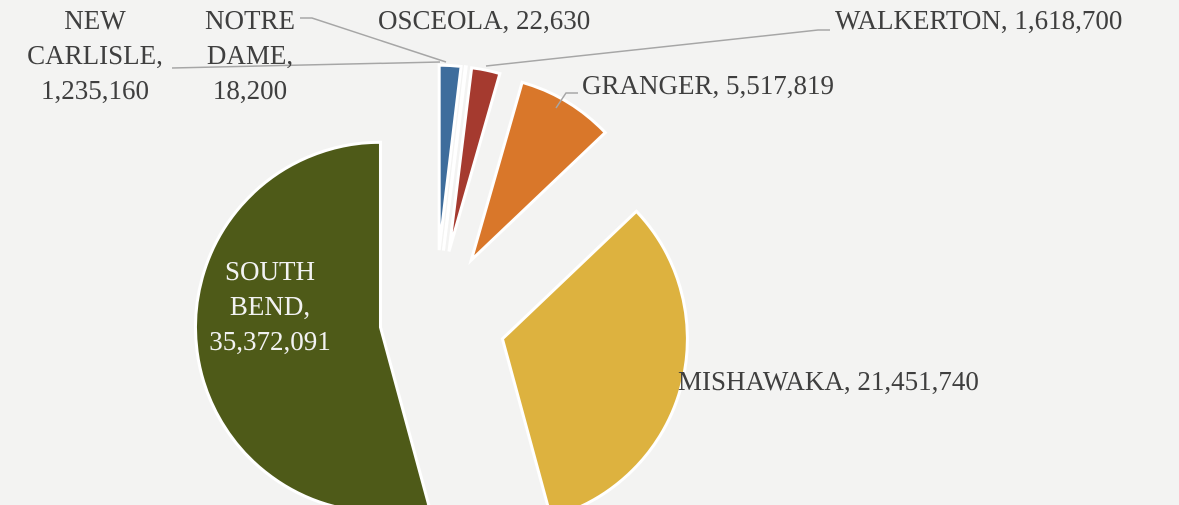 This screenshot has width=1179, height=505. Describe the element at coordinates (95, 55) in the screenshot. I see `data-label: NEW CARLISLE, 1,235,160` at that location.